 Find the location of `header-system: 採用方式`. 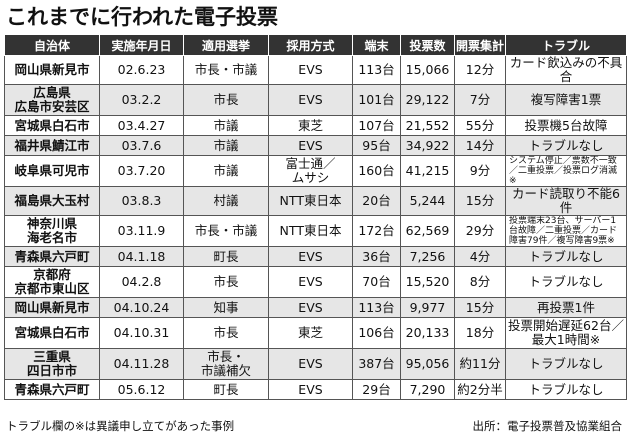

header-system: 採用方式 is located at coordinates (310, 45).